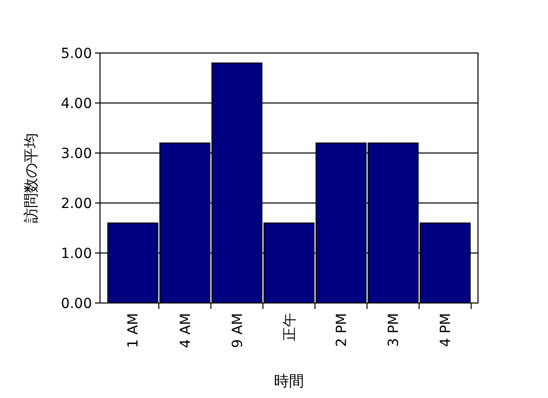  I want to click on x-tick-label: 1 AM, so click(134, 330).